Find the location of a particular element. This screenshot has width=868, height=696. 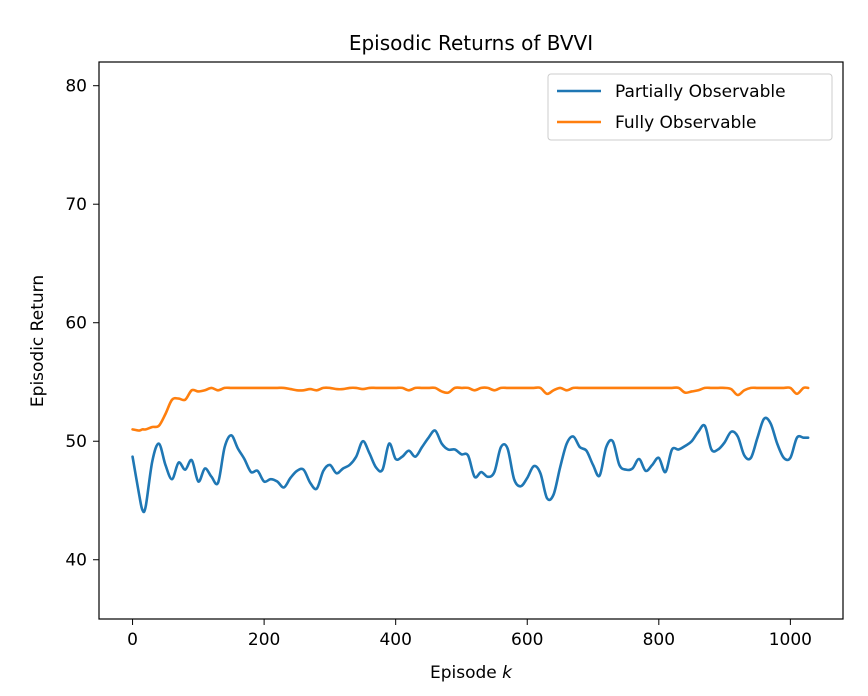

x-tick-label: 600 is located at coordinates (527, 640).